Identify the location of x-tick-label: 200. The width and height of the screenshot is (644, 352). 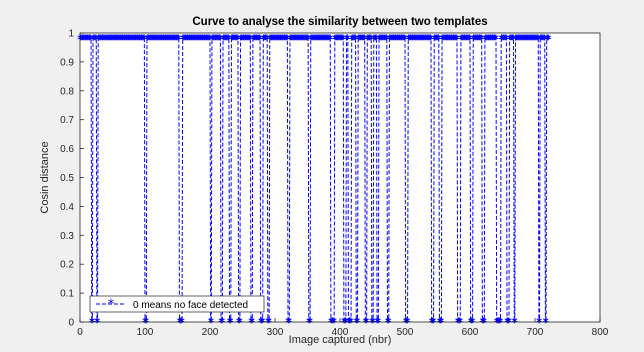
(210, 332).